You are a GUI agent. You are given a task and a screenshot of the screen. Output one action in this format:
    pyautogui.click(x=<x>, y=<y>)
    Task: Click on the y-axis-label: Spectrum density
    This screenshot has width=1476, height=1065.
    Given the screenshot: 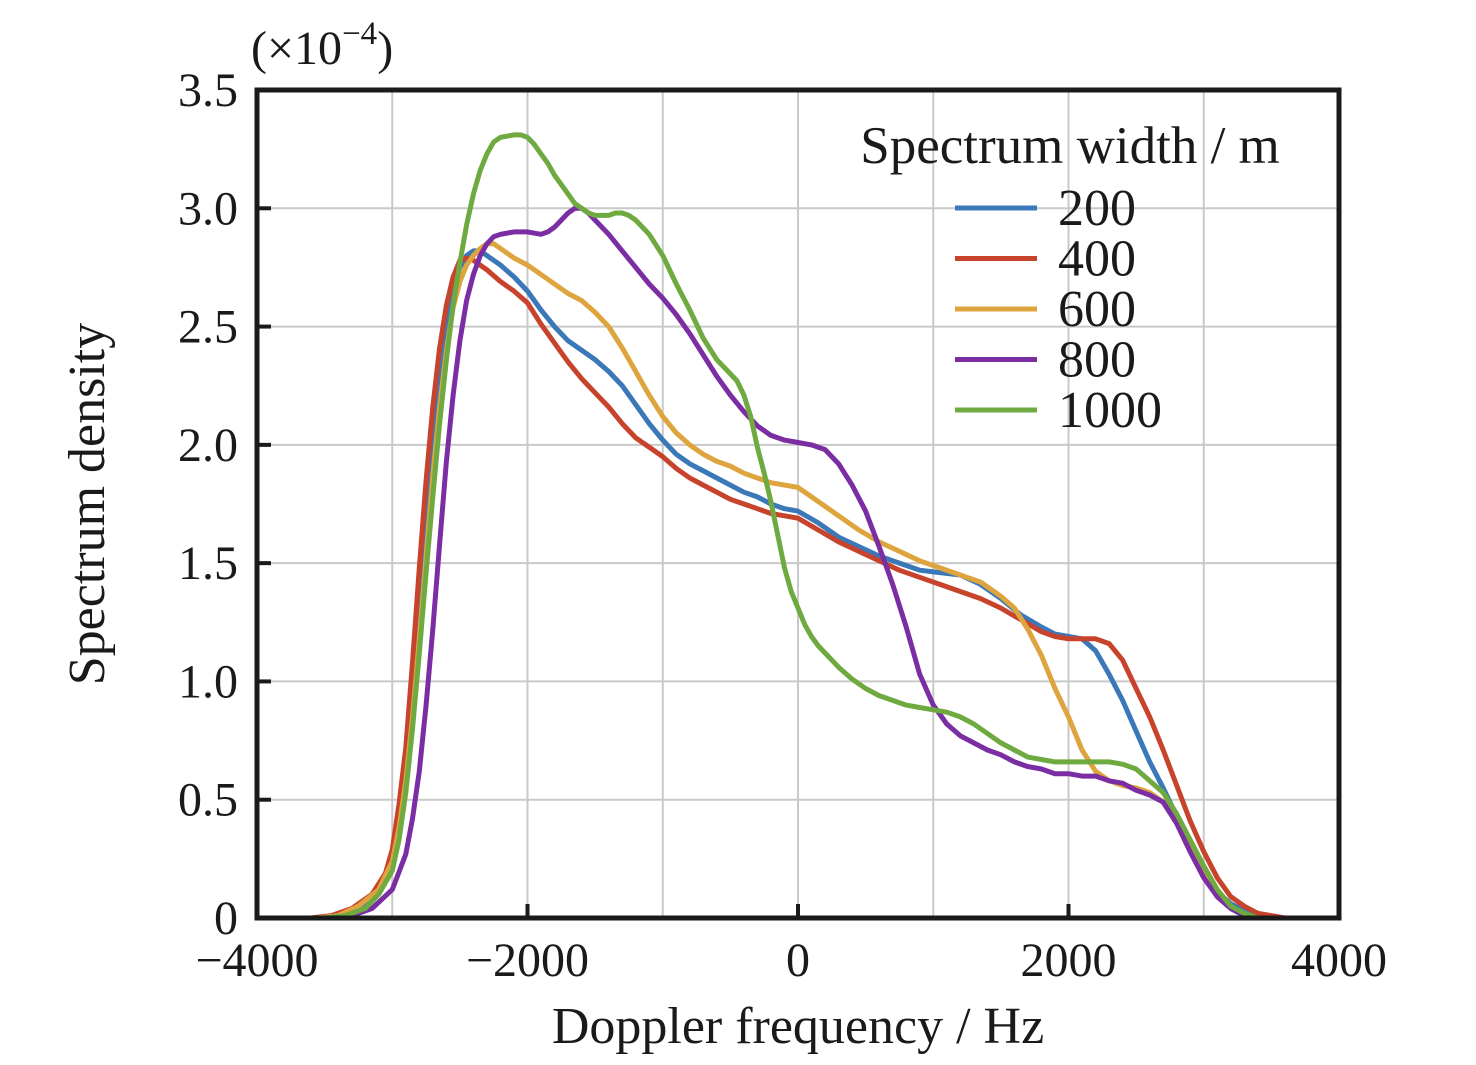 What is the action you would take?
    pyautogui.click(x=87, y=504)
    